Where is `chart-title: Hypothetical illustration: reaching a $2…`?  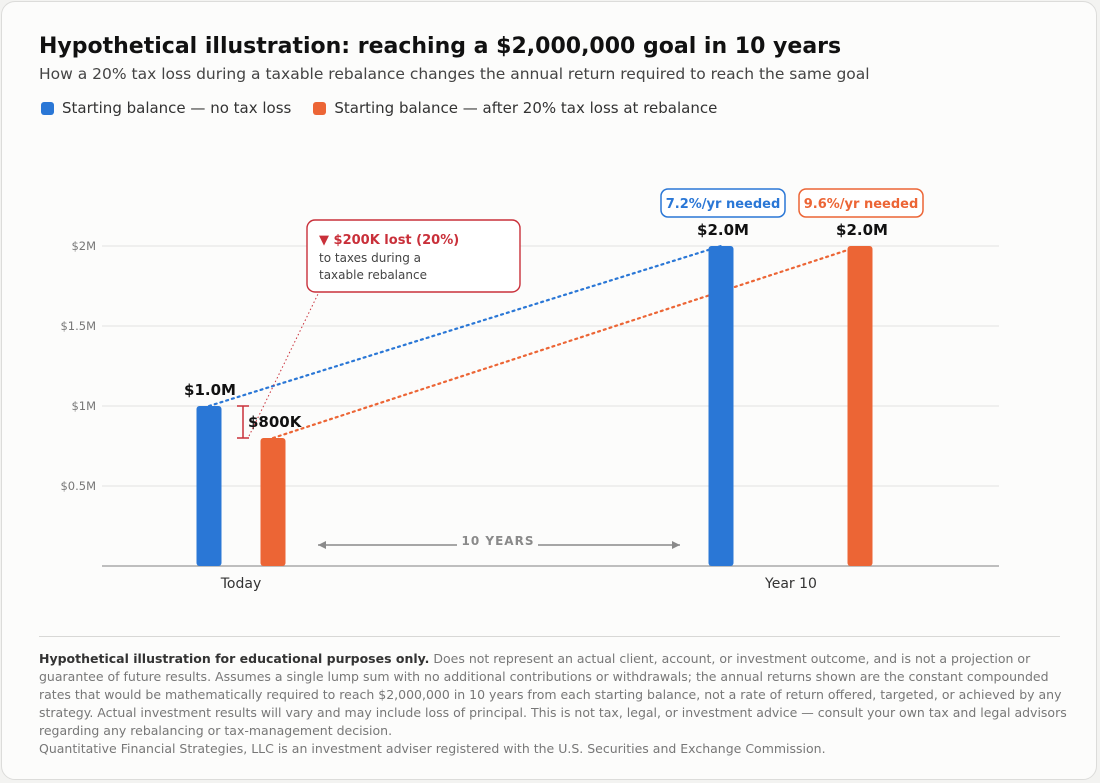 chart-title: Hypothetical illustration: reaching a $2… is located at coordinates (440, 46).